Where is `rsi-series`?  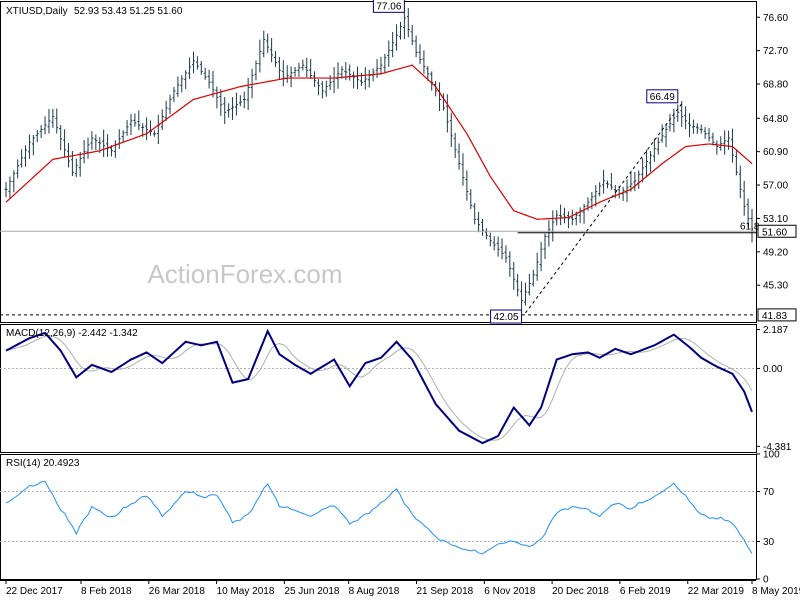 rsi-series is located at coordinates (378, 517).